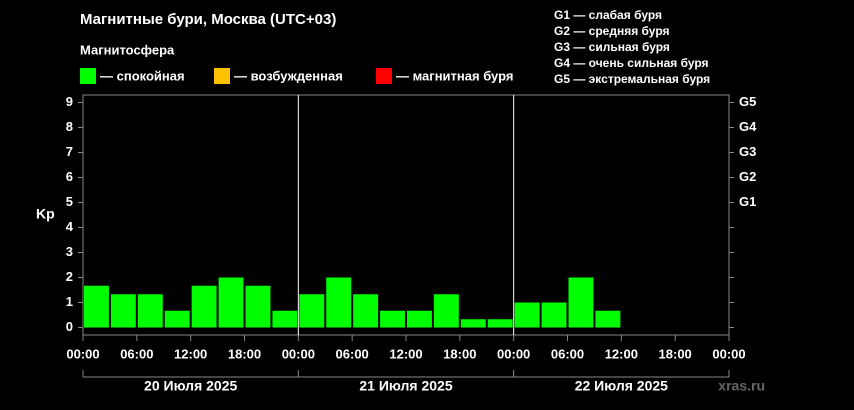 The height and width of the screenshot is (410, 854). I want to click on storm-level: G5 — экстремальная буря, so click(632, 79).